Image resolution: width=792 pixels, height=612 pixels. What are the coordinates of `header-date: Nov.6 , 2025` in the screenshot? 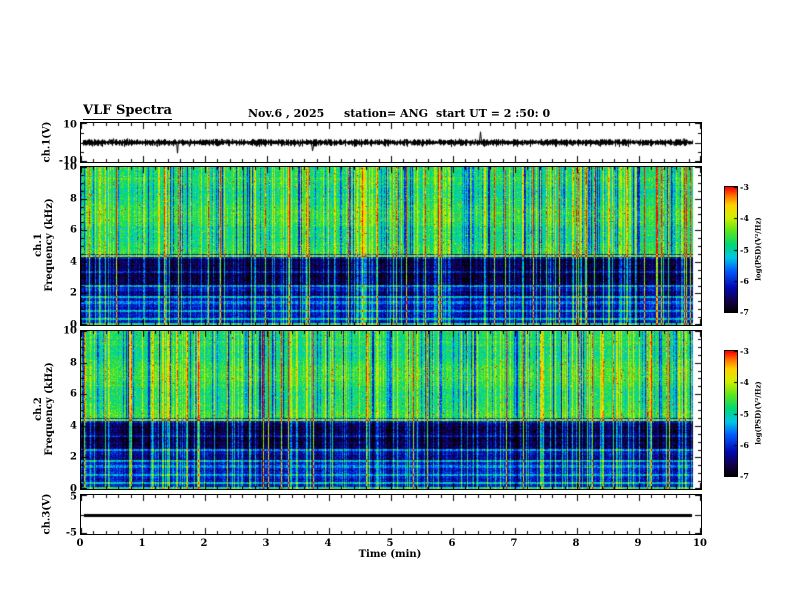 It's located at (286, 113).